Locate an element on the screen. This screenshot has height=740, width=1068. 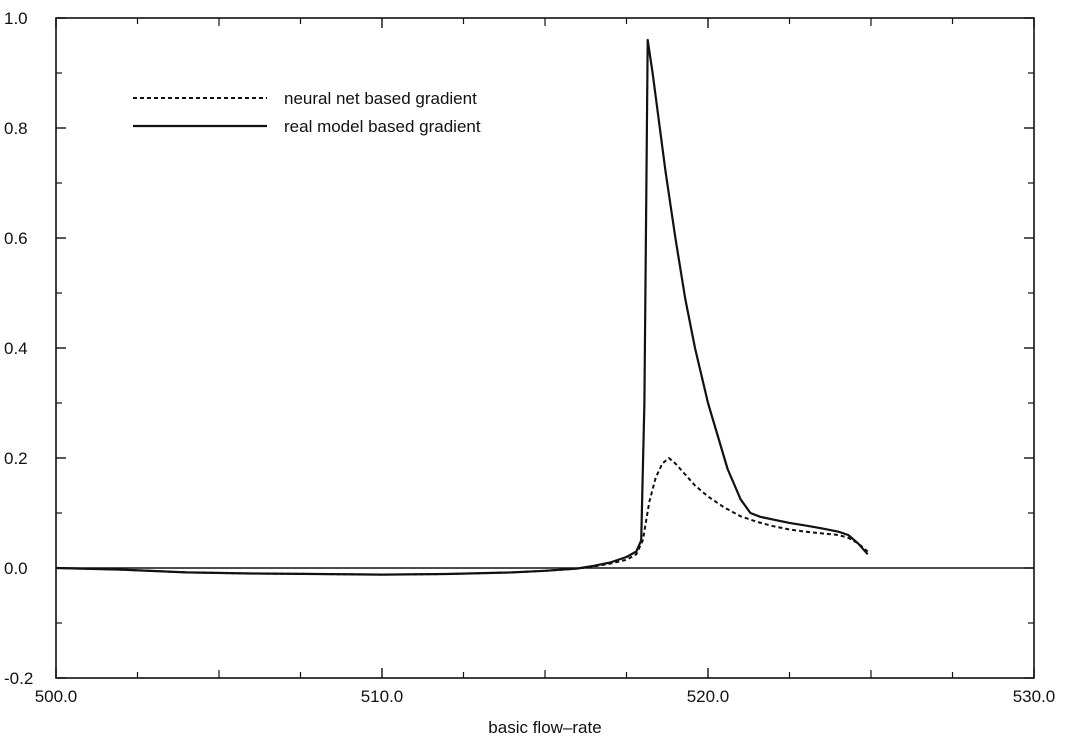
legend-label: real model based gradient is located at coordinates (382, 126).